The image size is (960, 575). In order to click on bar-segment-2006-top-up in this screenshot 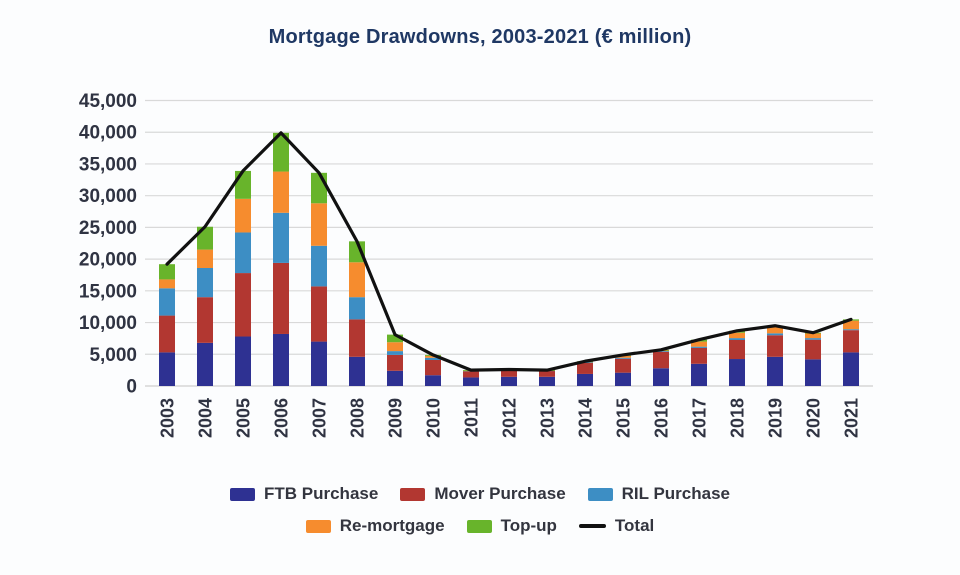, I will do `click(281, 152)`.